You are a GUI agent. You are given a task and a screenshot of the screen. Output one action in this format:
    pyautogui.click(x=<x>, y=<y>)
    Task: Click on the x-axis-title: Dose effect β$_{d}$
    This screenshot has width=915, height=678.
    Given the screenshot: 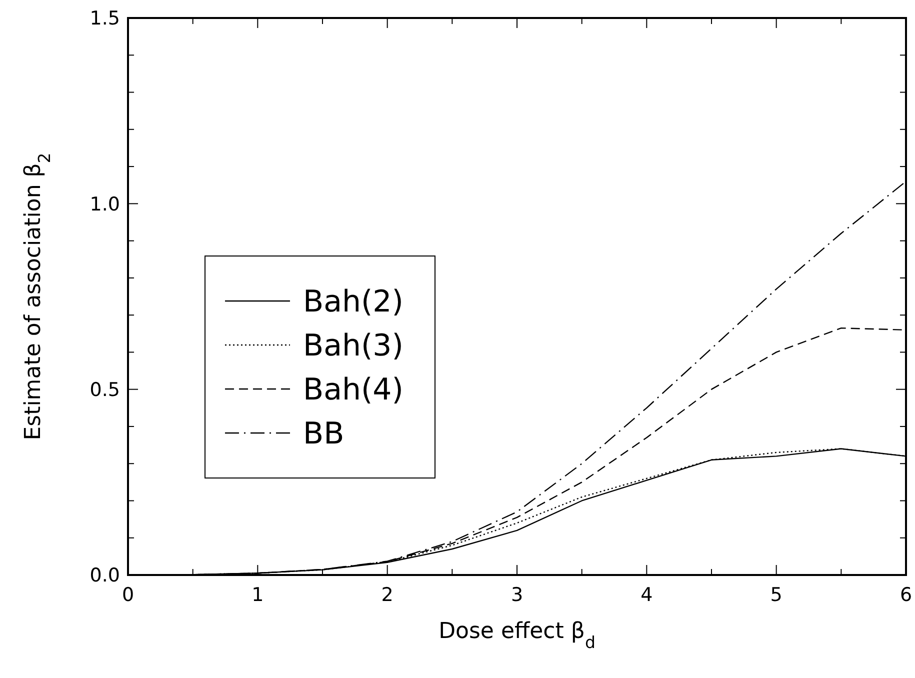 What is the action you would take?
    pyautogui.click(x=517, y=635)
    